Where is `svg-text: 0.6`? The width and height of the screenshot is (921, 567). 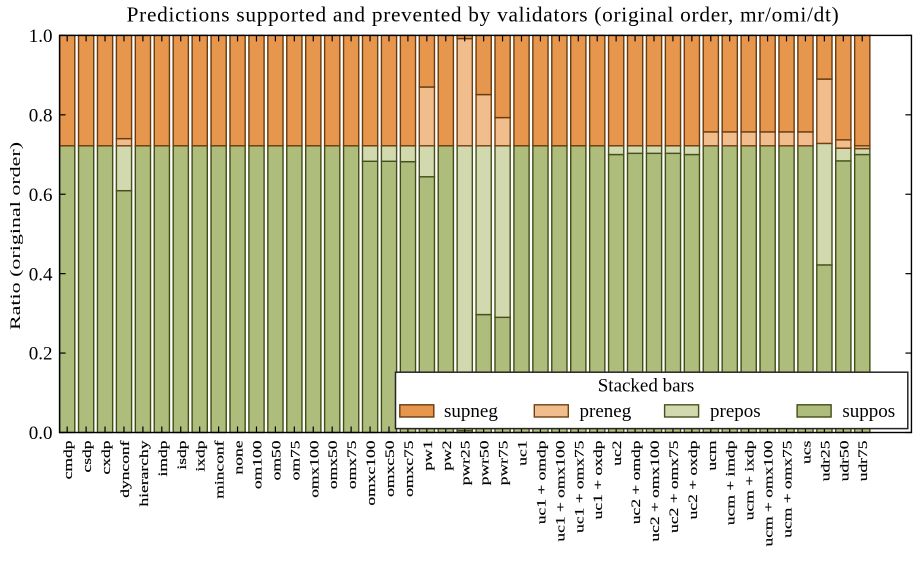 svg-text: 0.6 is located at coordinates (41, 195).